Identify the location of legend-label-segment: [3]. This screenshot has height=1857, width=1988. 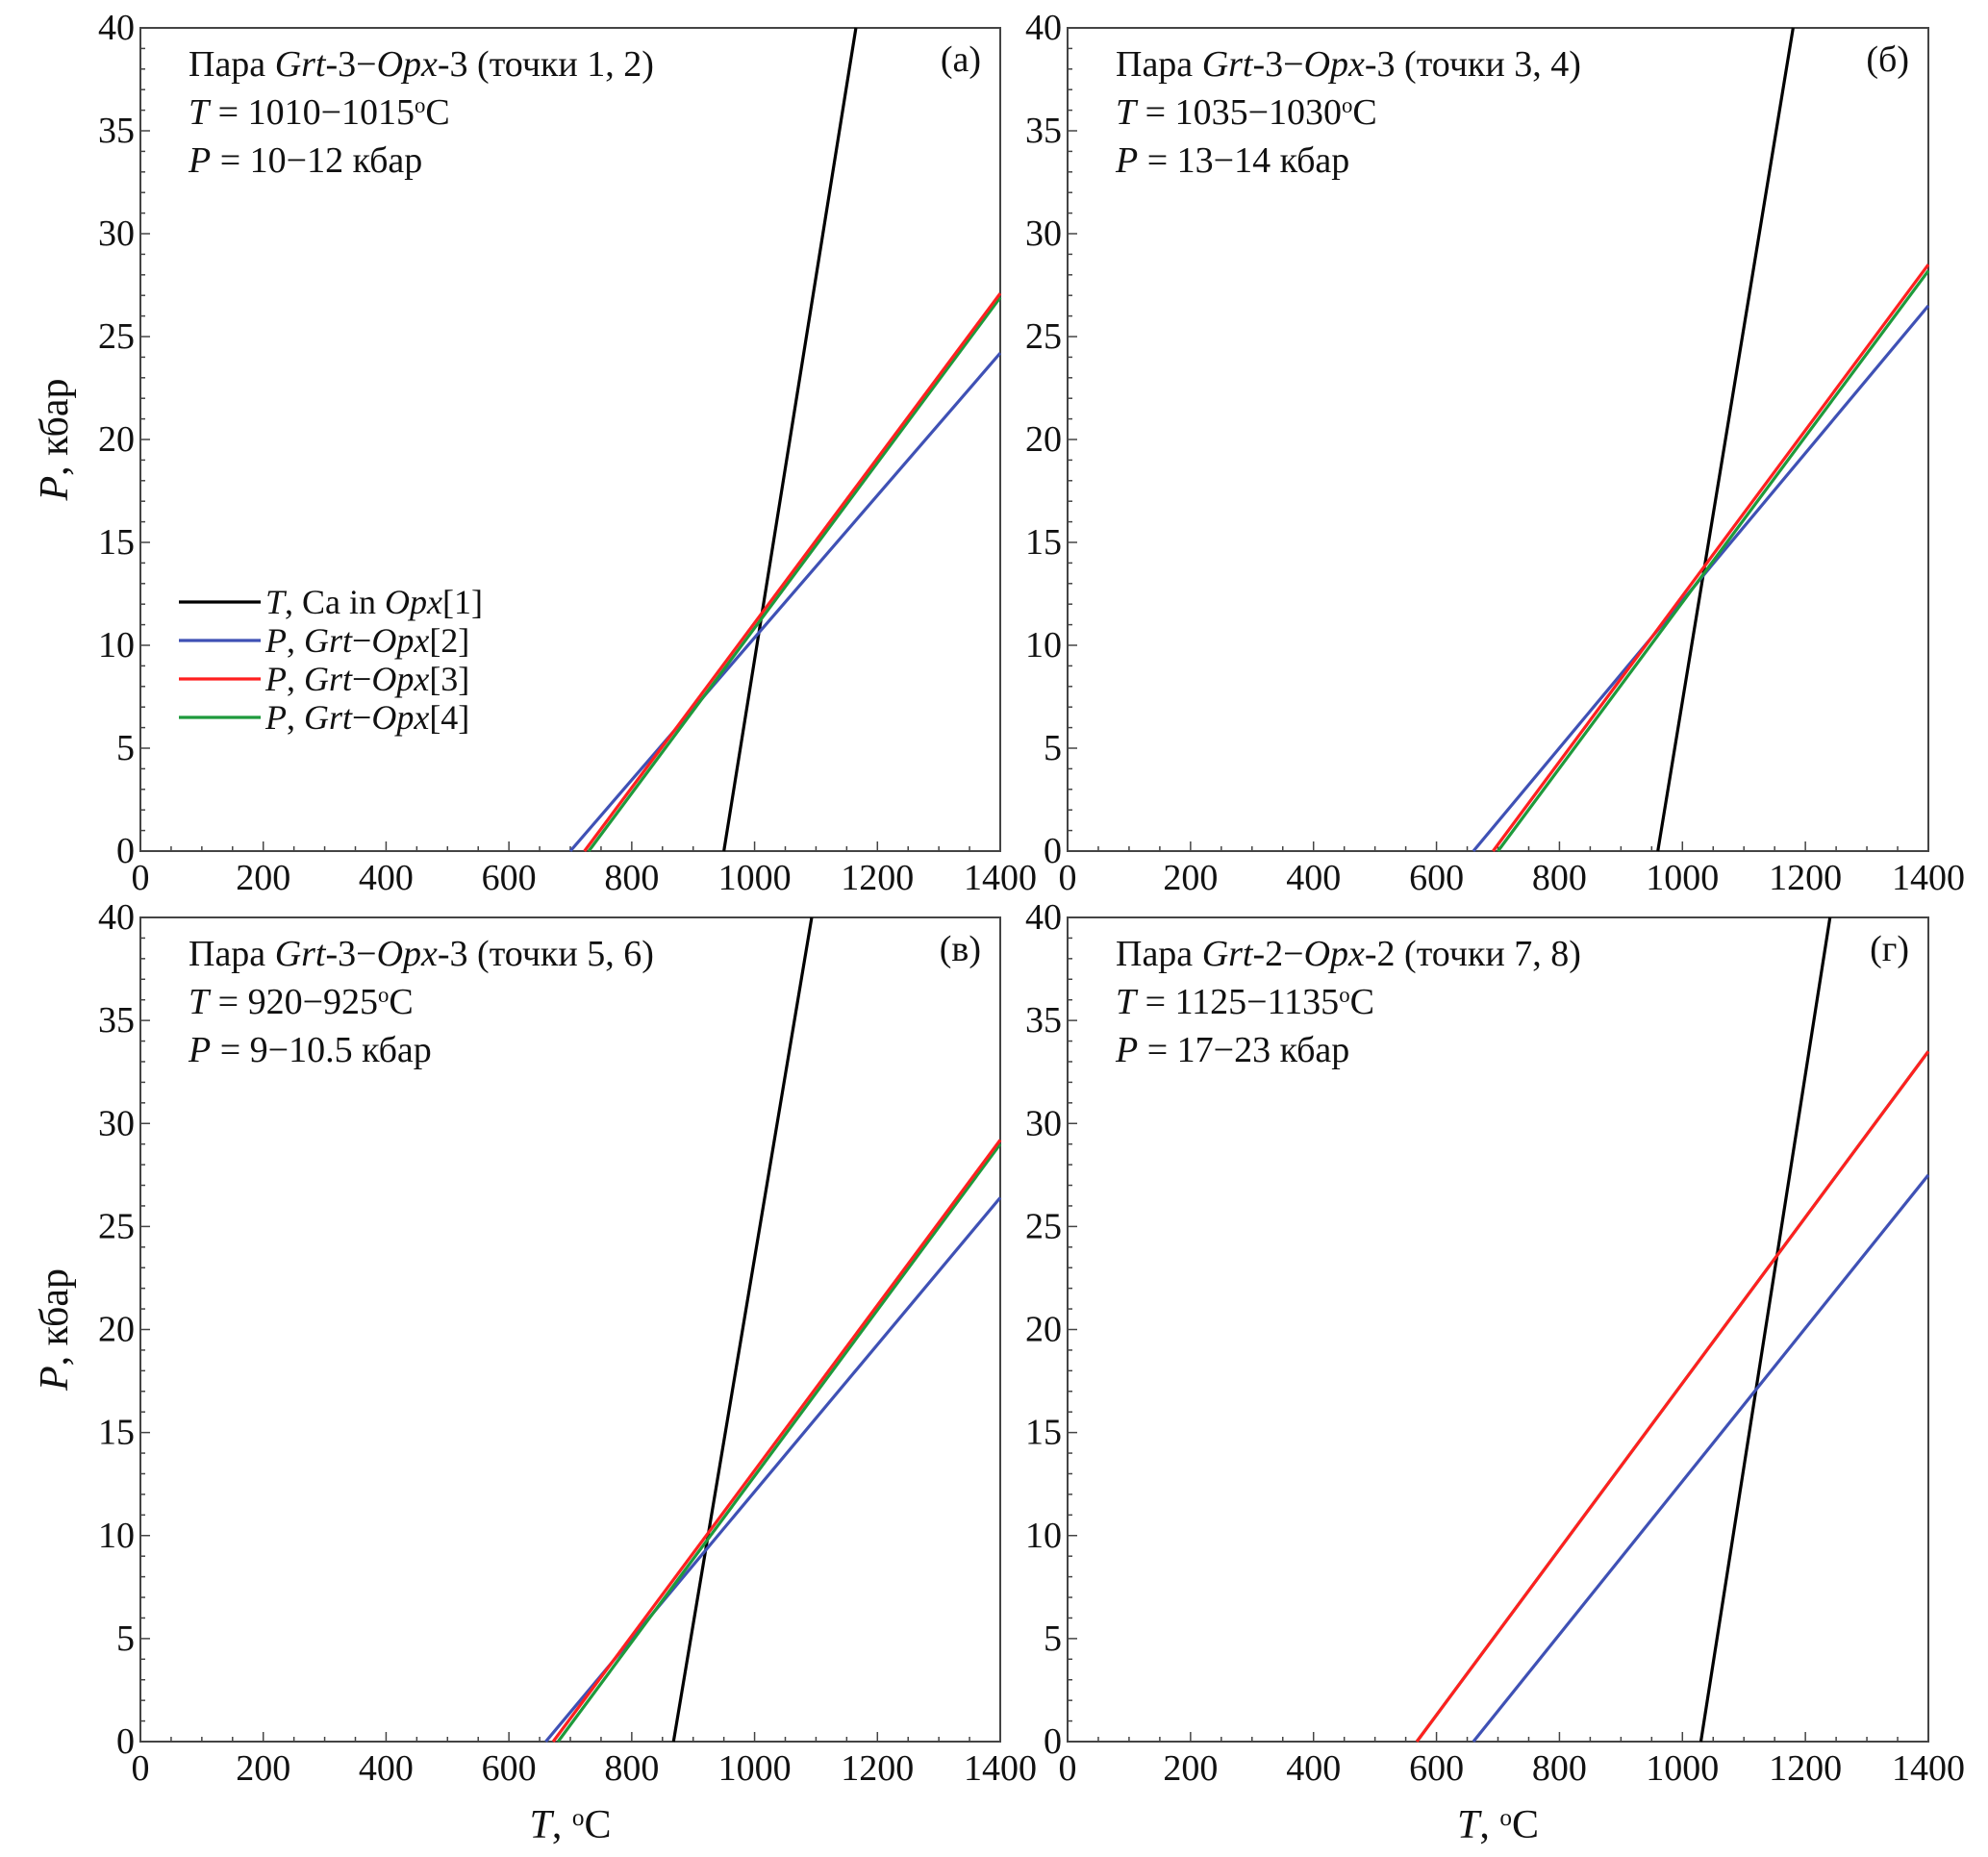
(449, 679).